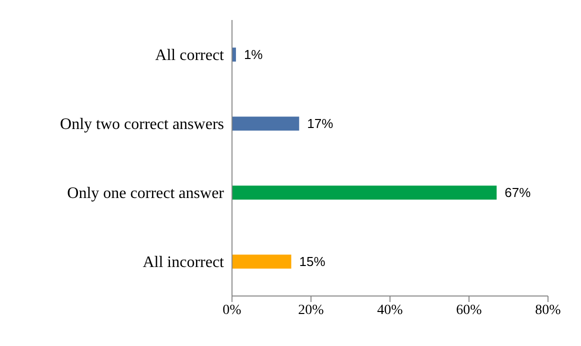 Image resolution: width=581 pixels, height=346 pixels. Describe the element at coordinates (142, 125) in the screenshot. I see `y-tick-label: Only two correct answers` at that location.